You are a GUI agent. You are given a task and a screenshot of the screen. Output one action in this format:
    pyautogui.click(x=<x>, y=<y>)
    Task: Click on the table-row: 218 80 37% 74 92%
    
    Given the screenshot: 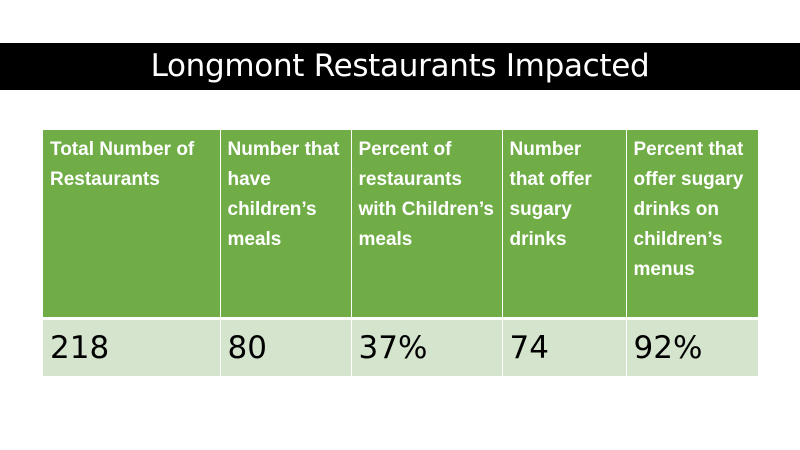 What is the action you would take?
    pyautogui.click(x=400, y=347)
    